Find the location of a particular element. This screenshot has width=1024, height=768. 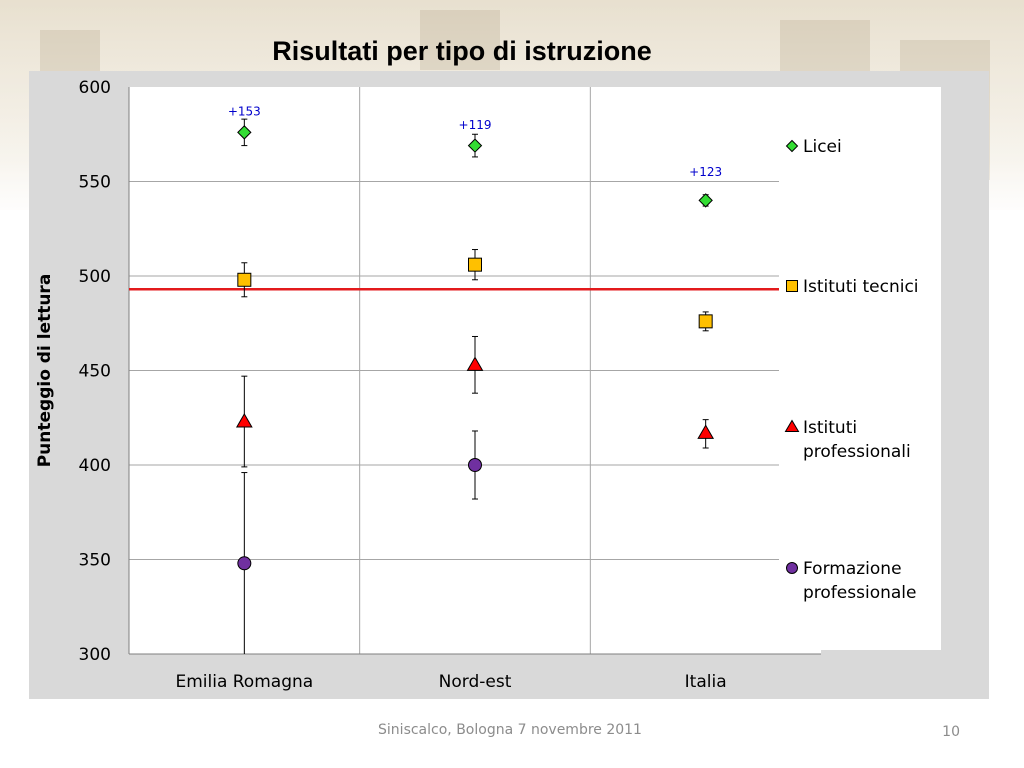

y-tick-label: 500 is located at coordinates (95, 277).